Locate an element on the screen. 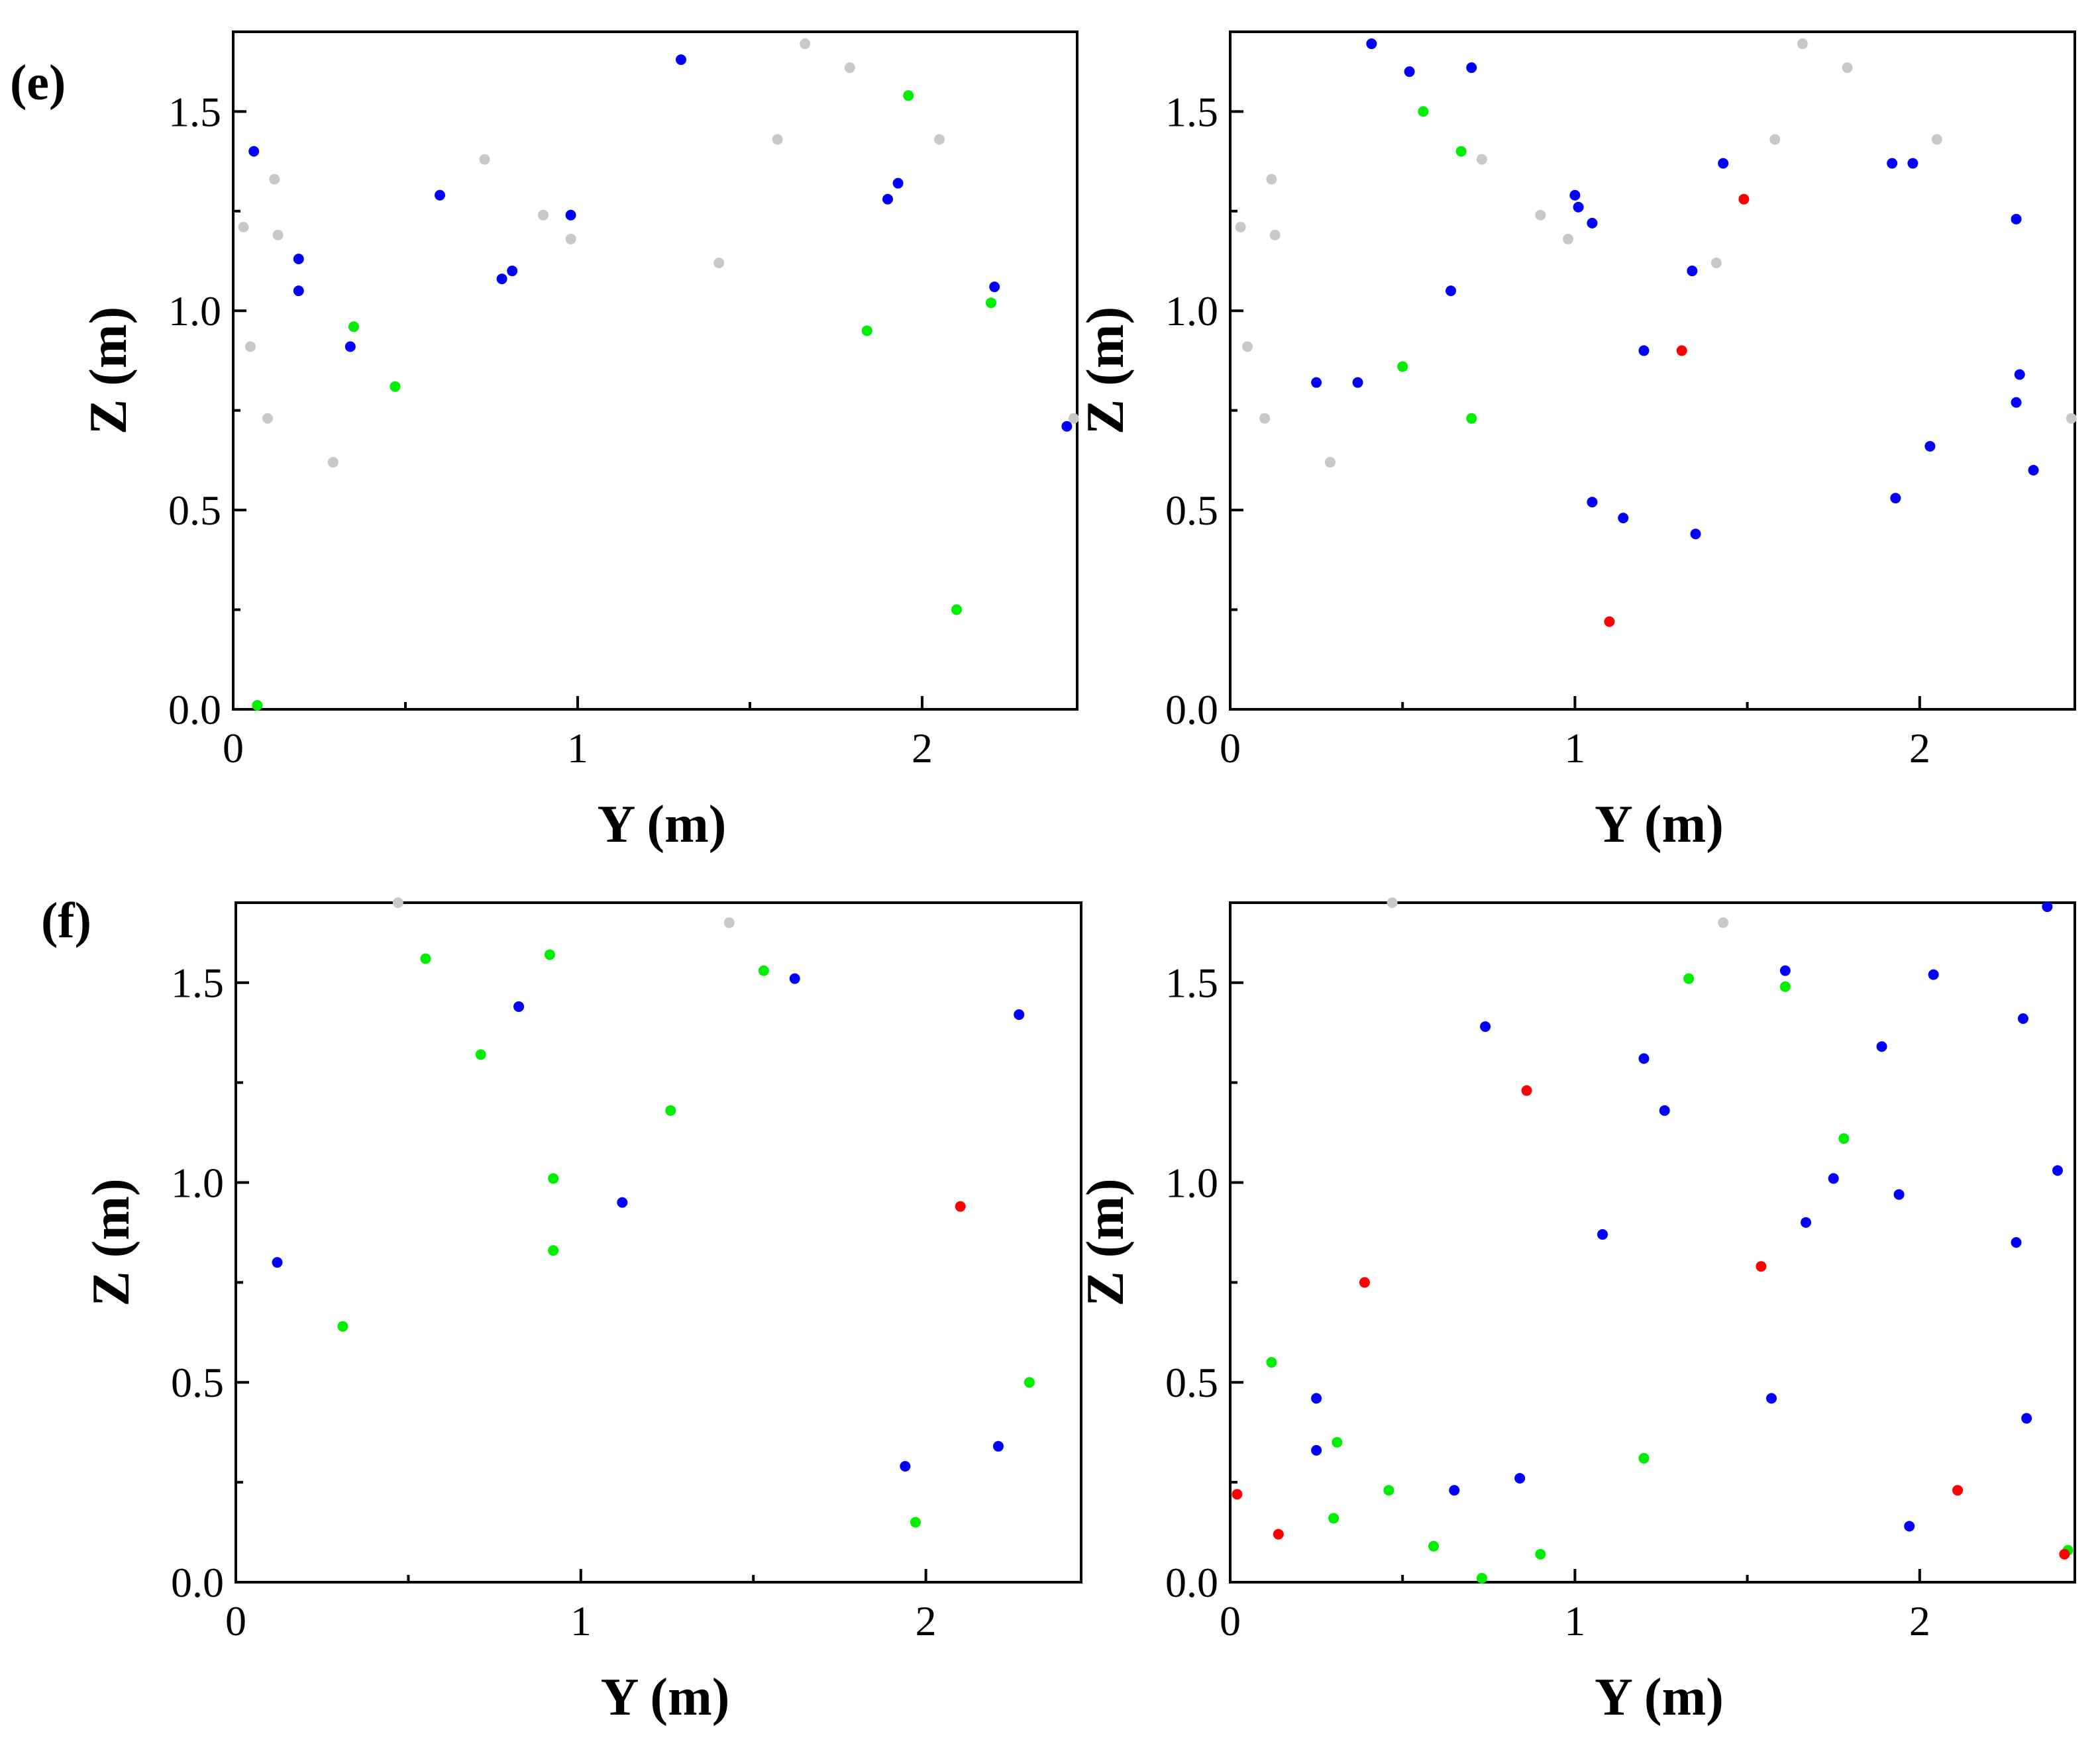 The width and height of the screenshot is (2100, 1763). x-tick-label: 1 is located at coordinates (1574, 748).